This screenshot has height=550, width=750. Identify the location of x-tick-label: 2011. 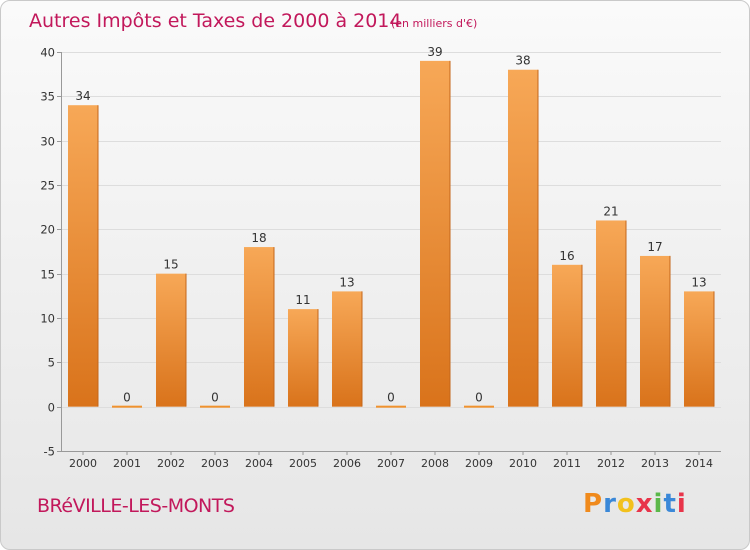
(567, 463).